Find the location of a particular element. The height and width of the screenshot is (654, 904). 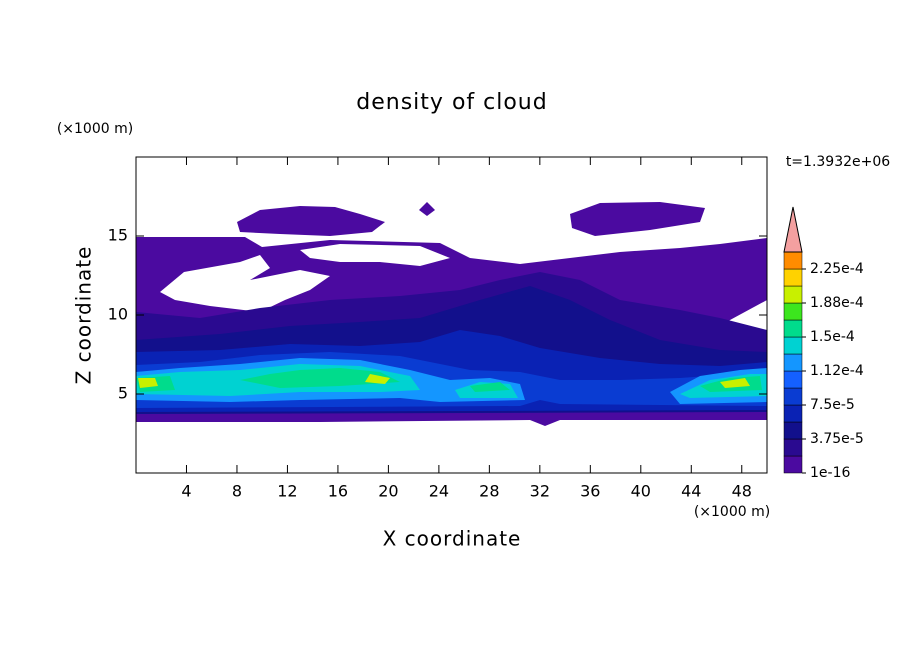

colorbar-tick-label: 1.12e-4 is located at coordinates (837, 371).